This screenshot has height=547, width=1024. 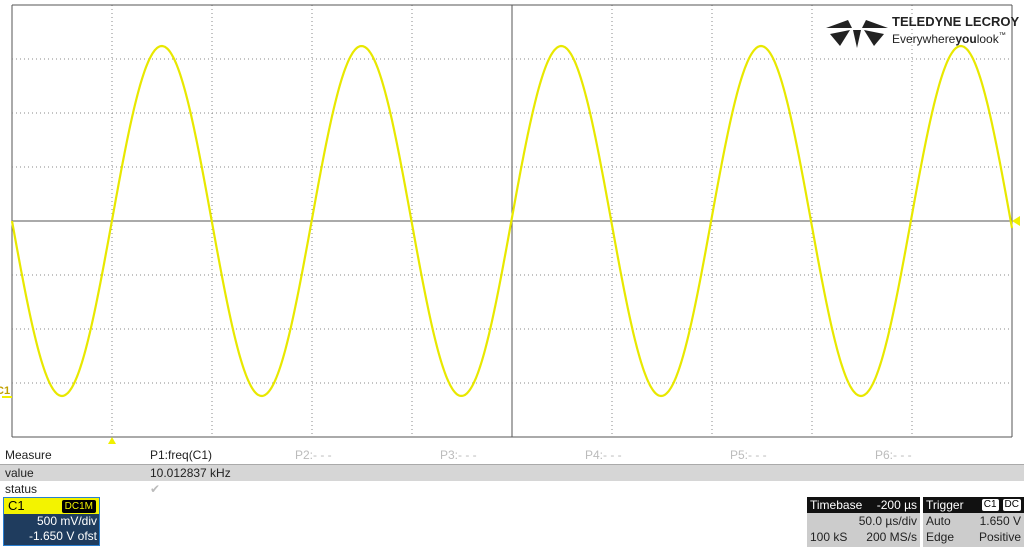 I want to click on trigger-label: Trigger, so click(x=945, y=505).